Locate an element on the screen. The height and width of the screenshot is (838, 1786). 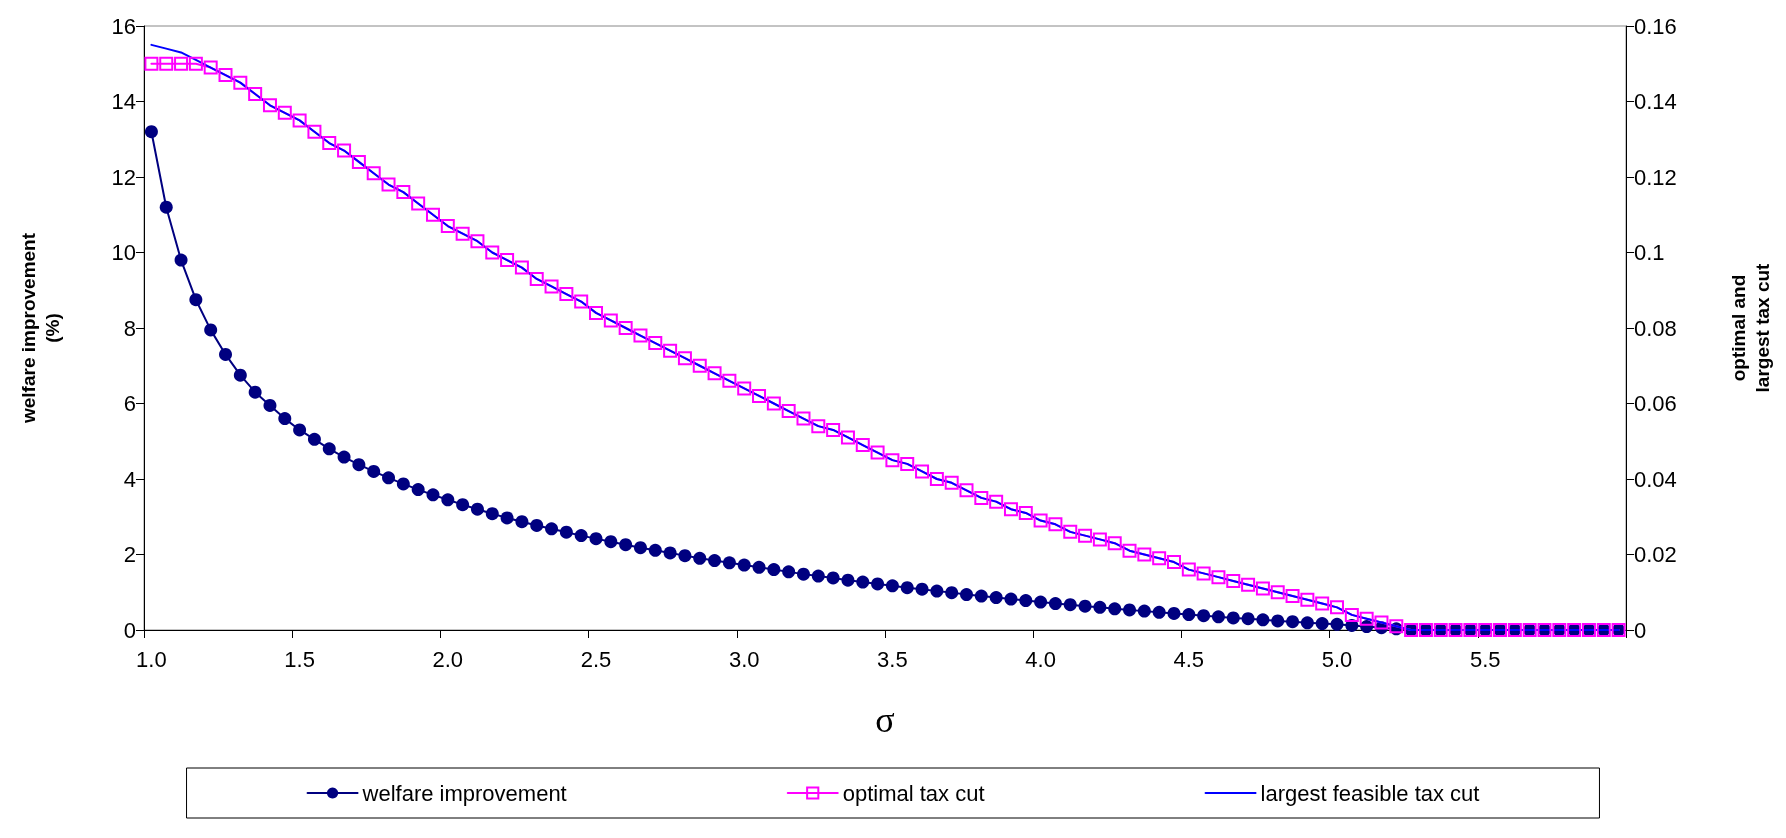
y-tick-label: 8 is located at coordinates (129, 328).